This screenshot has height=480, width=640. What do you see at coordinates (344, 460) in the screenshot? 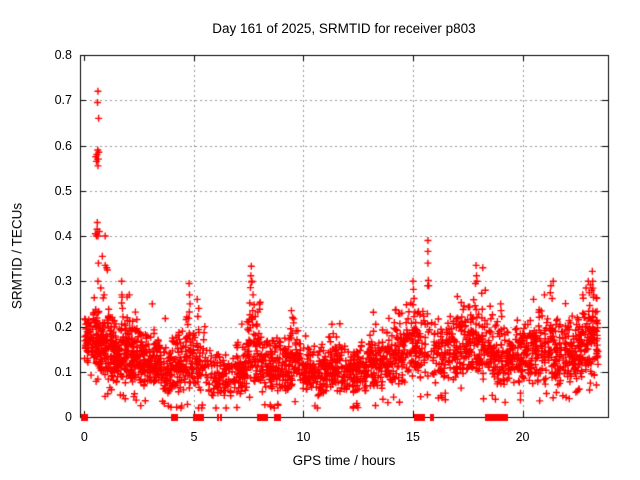
I see `x-axis-label: GPS time / hours` at bounding box center [344, 460].